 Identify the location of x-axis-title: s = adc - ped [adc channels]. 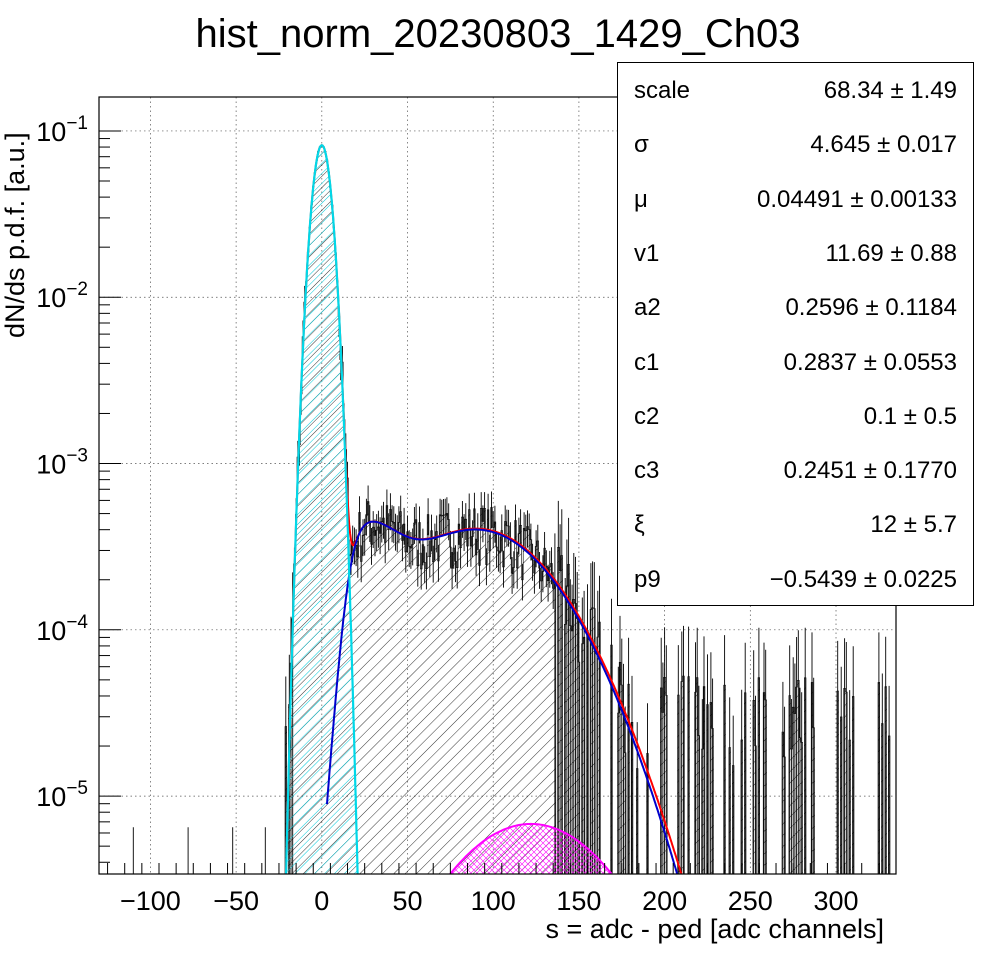
(715, 929).